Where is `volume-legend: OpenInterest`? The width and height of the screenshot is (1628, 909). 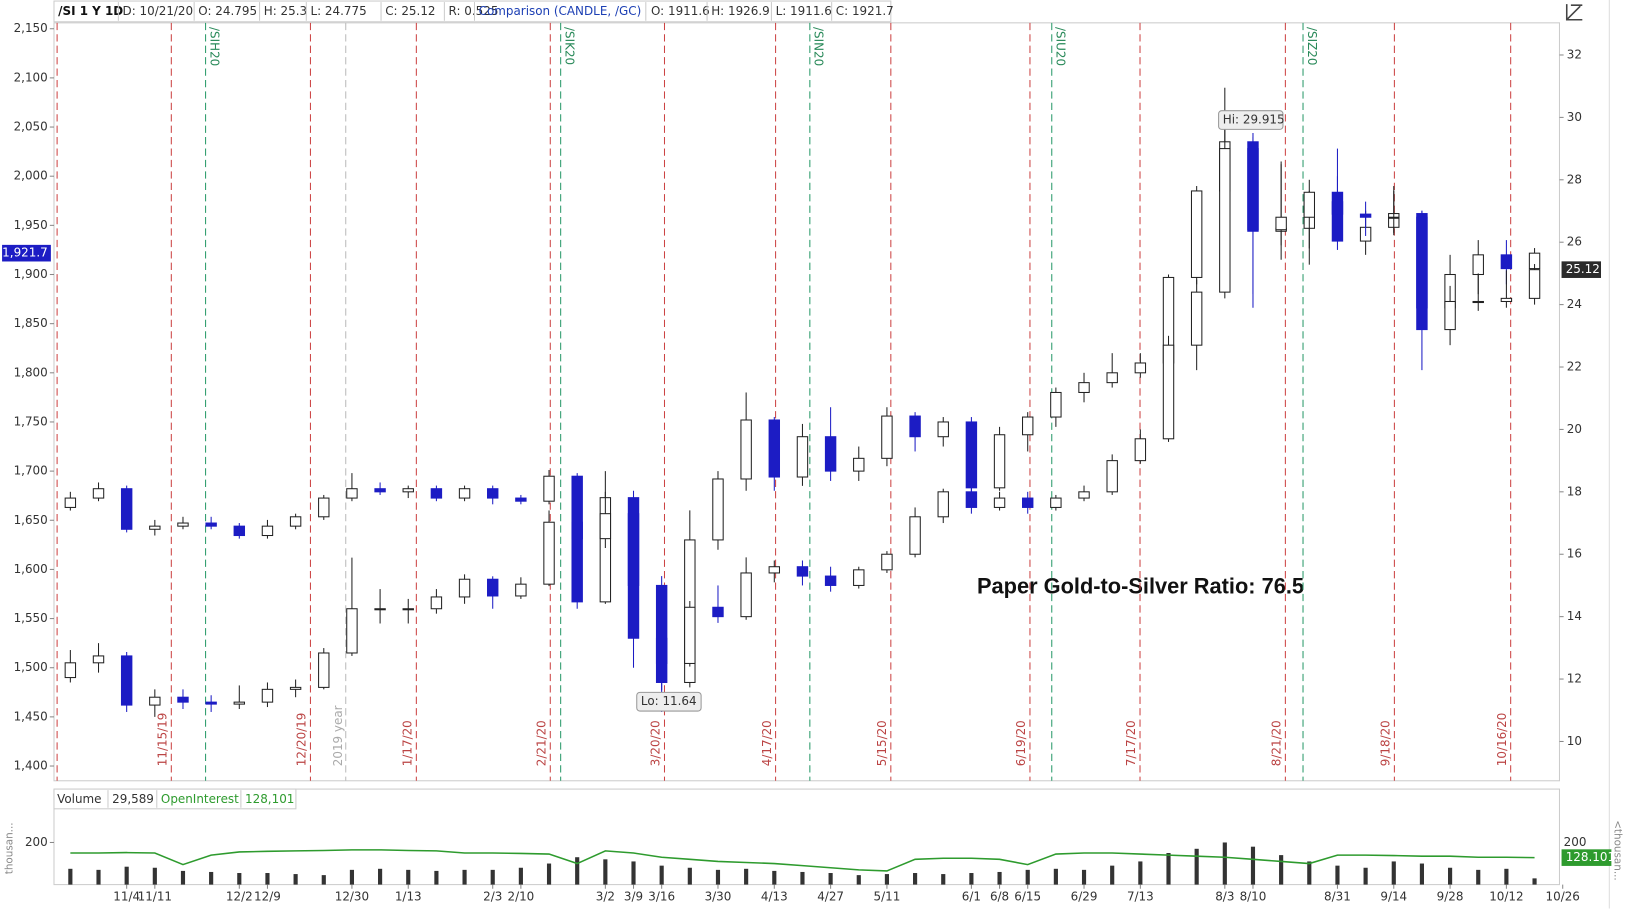 volume-legend: OpenInterest is located at coordinates (200, 799).